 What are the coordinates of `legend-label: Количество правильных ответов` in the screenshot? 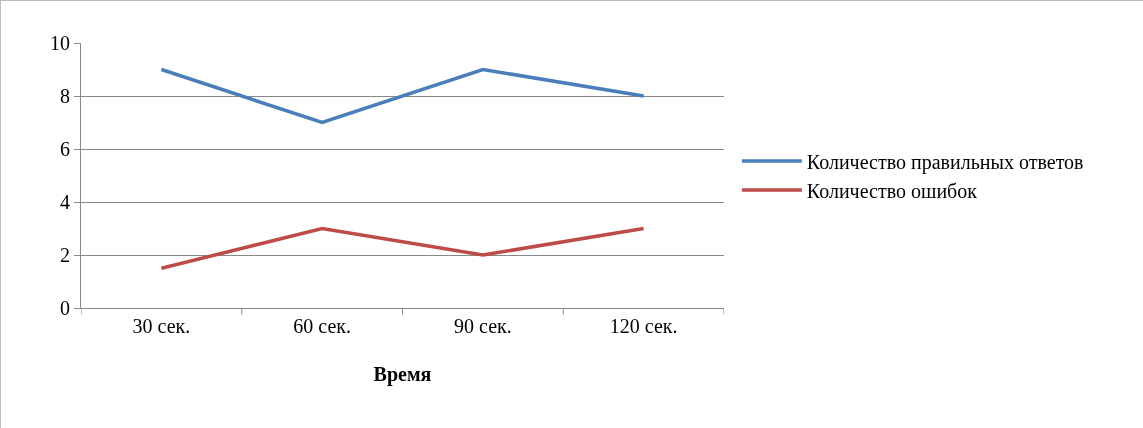 It's located at (945, 162).